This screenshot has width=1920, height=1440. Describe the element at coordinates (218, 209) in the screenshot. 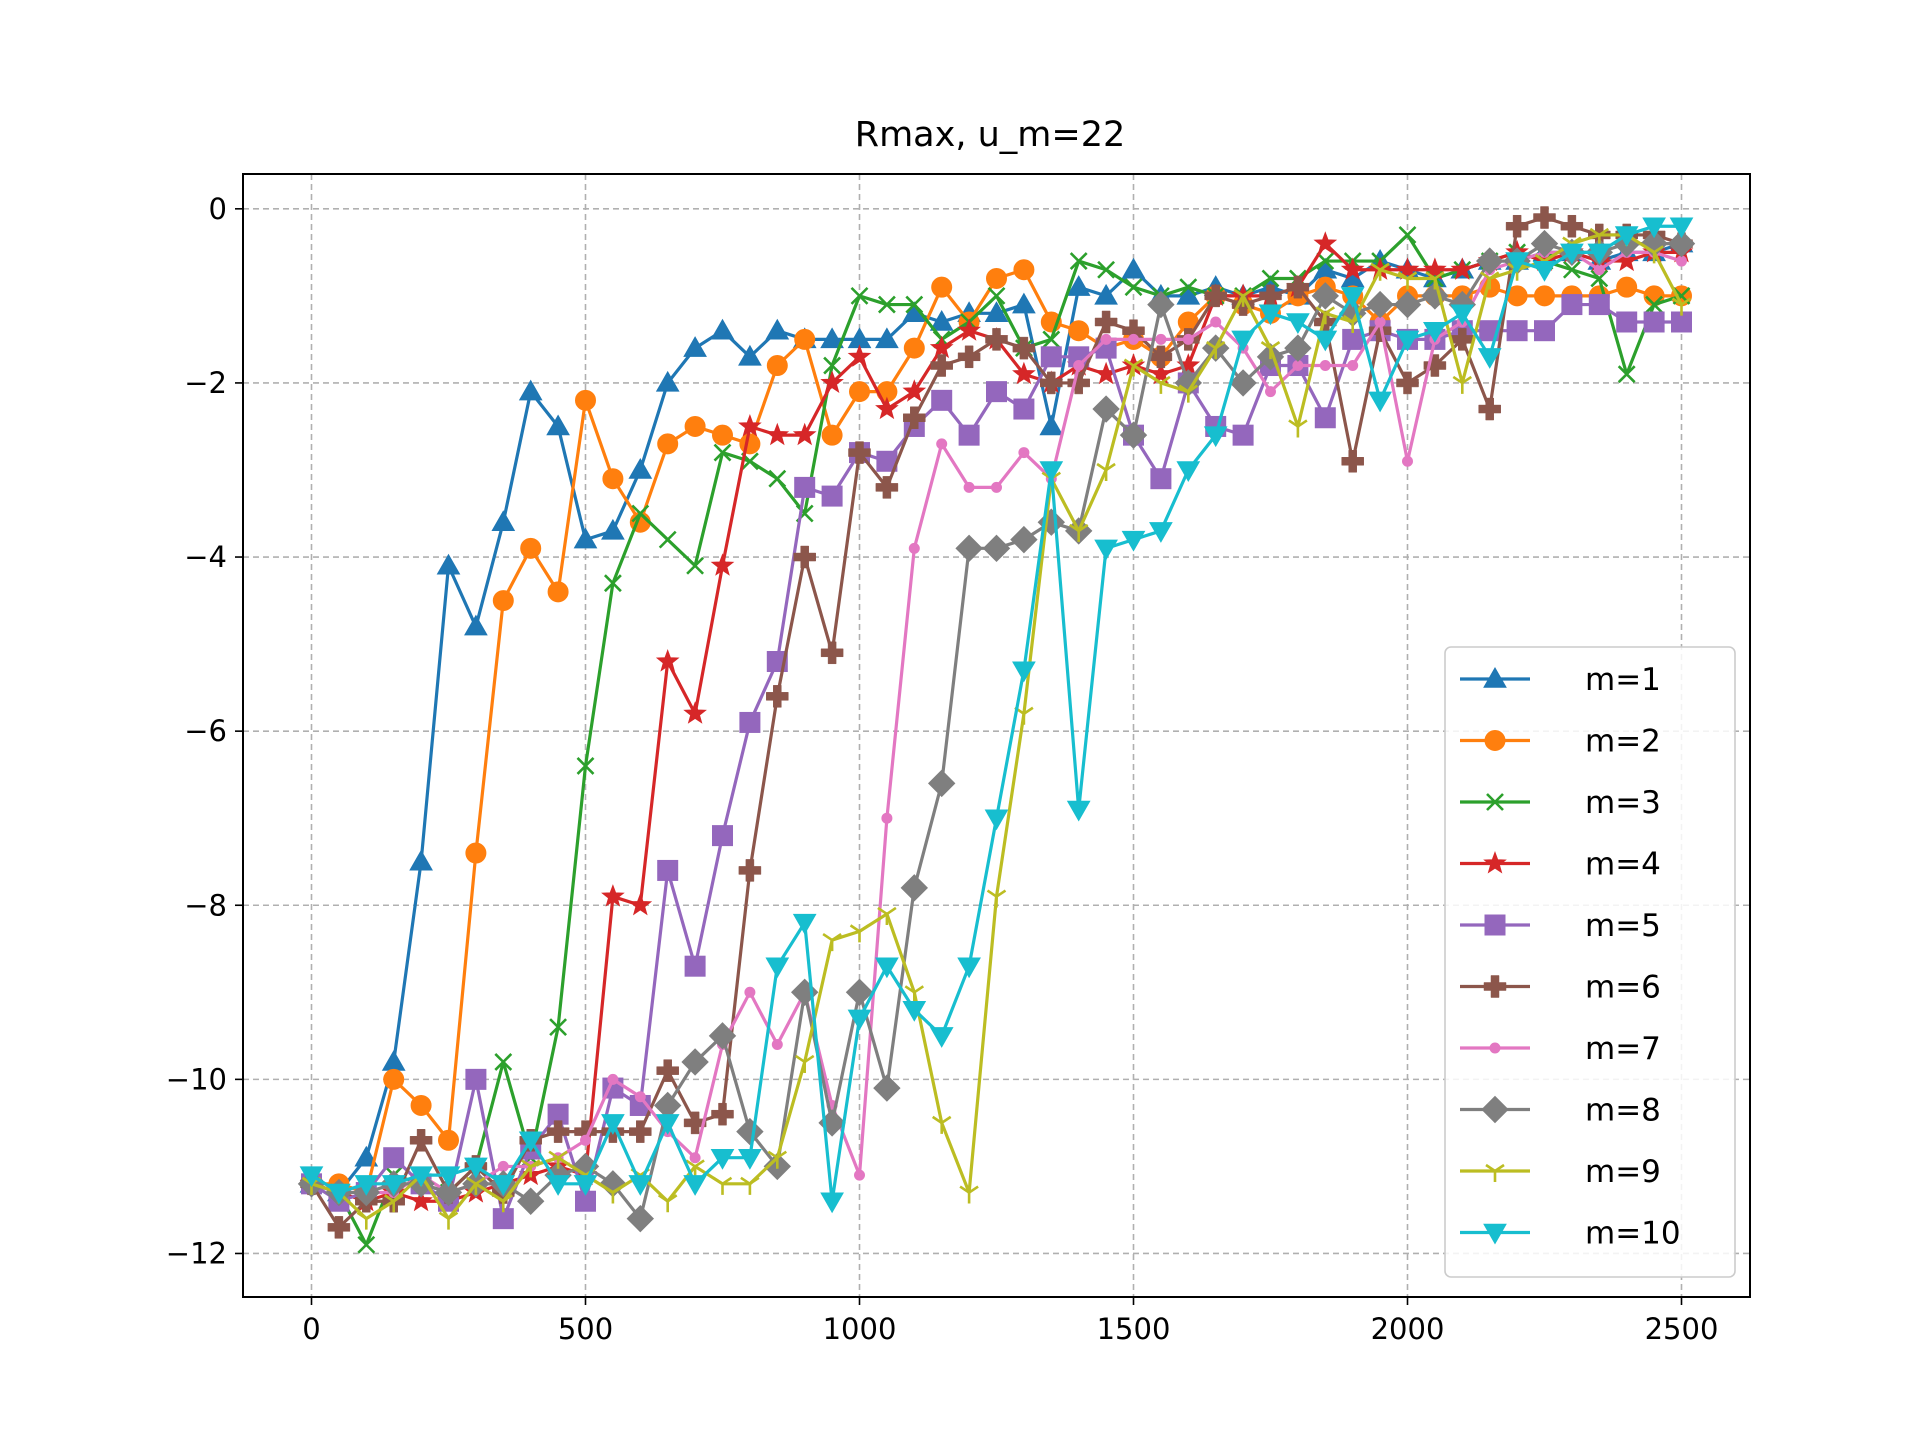

I see `y-tick-label: 0` at that location.